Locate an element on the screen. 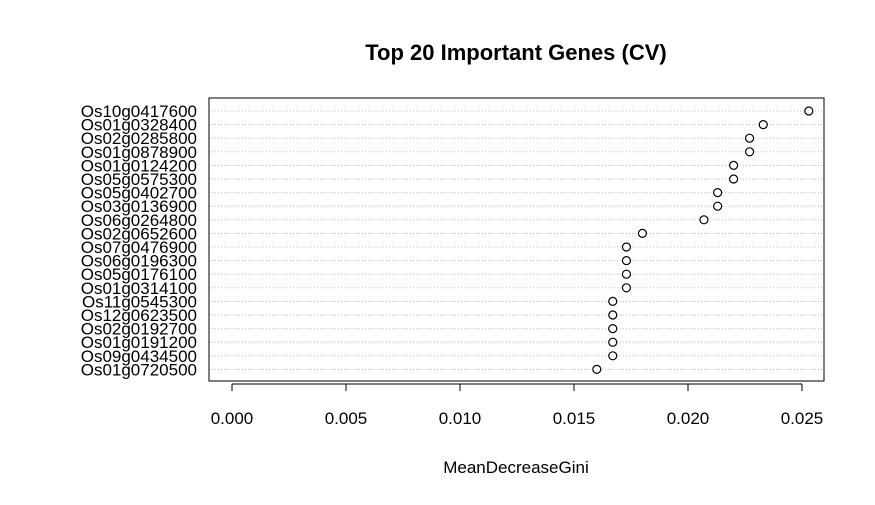 This screenshot has height=505, width=875. y-tick-label: Os01g0328400 is located at coordinates (139, 125).